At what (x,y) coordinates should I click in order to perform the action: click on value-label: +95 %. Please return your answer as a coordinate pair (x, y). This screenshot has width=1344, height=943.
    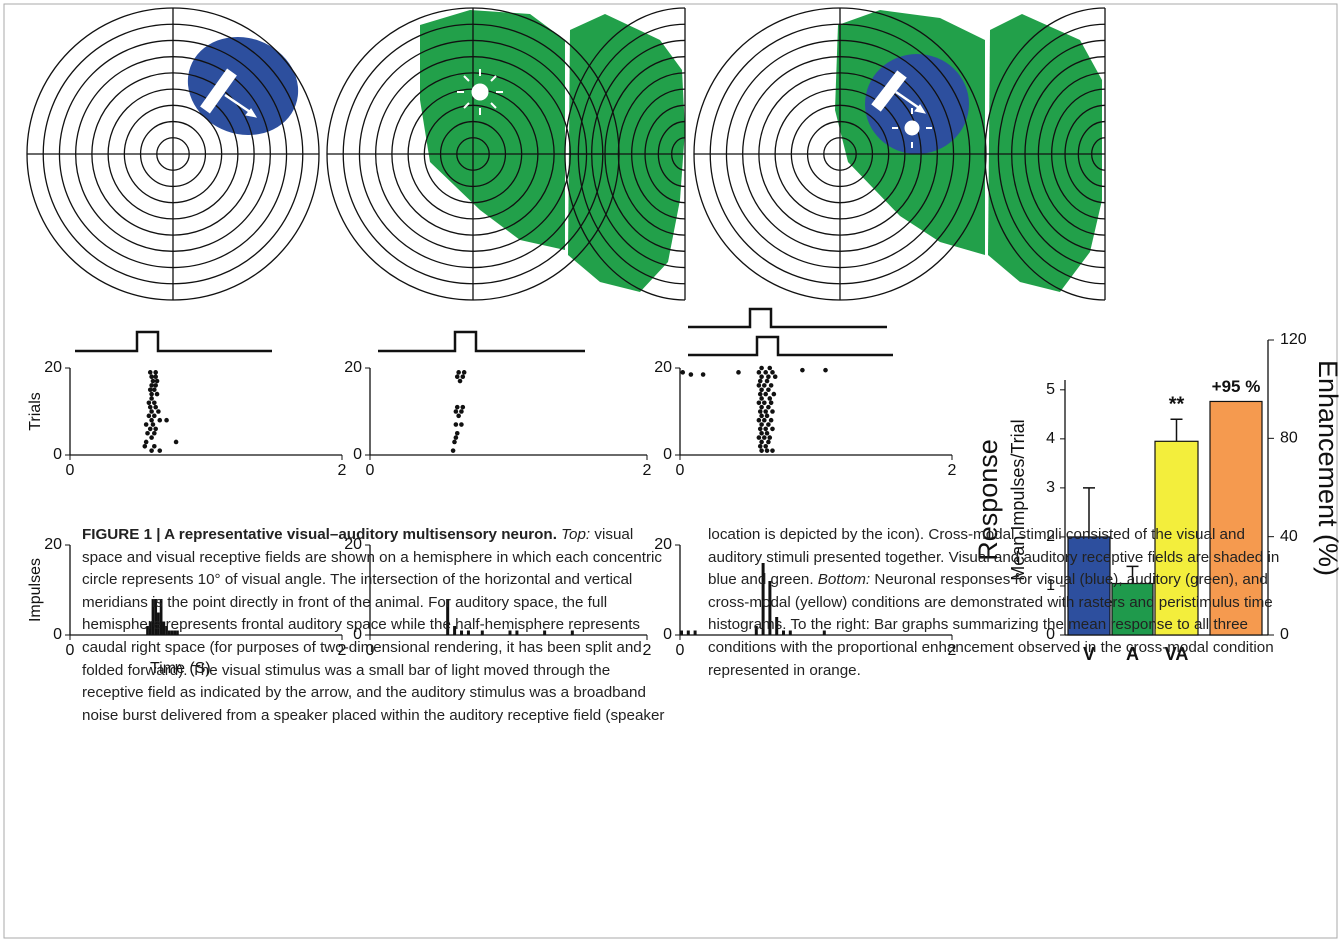
    Looking at the image, I should click on (1236, 386).